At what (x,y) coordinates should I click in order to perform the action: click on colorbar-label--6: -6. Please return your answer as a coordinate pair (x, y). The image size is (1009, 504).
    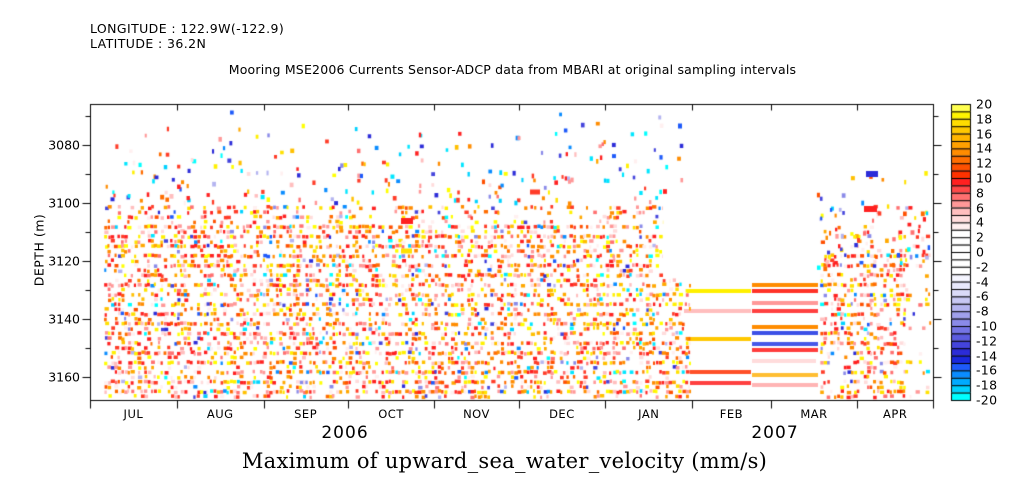
    Looking at the image, I should click on (983, 296).